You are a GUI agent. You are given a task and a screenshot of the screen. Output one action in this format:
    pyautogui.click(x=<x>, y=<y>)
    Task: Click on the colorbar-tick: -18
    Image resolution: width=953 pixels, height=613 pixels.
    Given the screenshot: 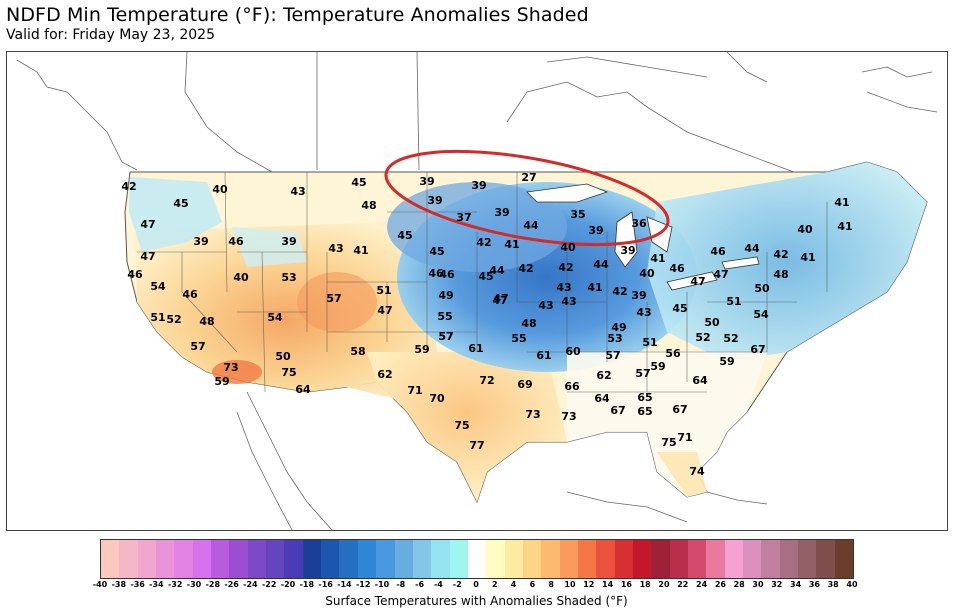 What is the action you would take?
    pyautogui.click(x=307, y=584)
    